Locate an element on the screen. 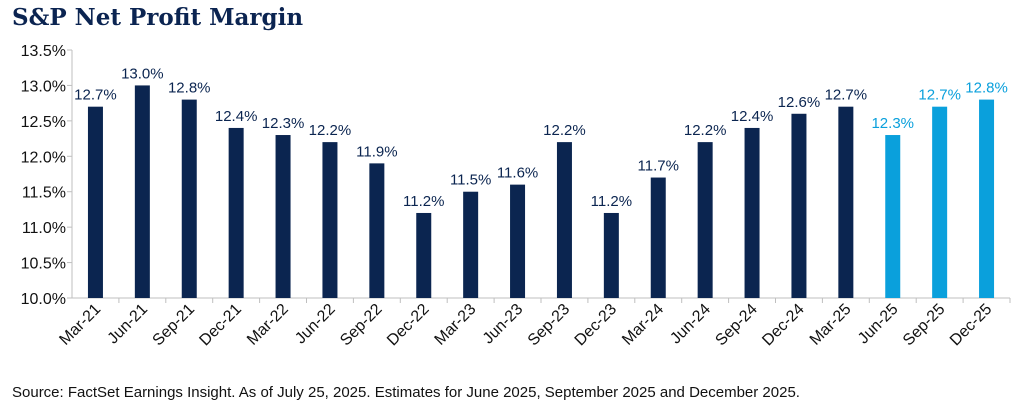  chart-title: S&P Net Profit Margin is located at coordinates (158, 17).